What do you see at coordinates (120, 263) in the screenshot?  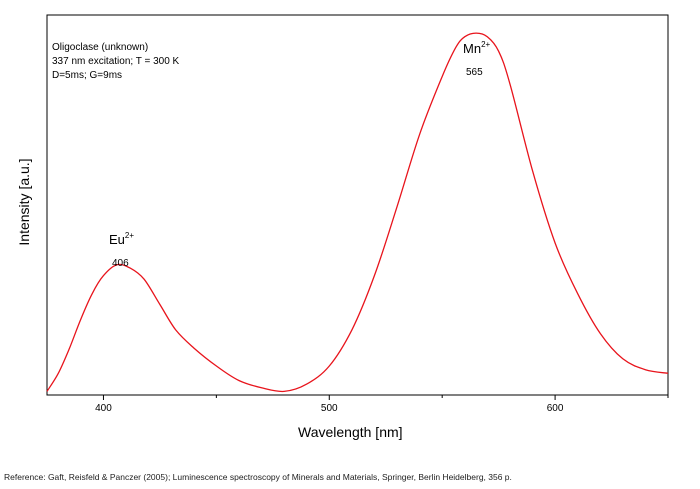 I see `peak-wavelength-label-eu: 406` at bounding box center [120, 263].